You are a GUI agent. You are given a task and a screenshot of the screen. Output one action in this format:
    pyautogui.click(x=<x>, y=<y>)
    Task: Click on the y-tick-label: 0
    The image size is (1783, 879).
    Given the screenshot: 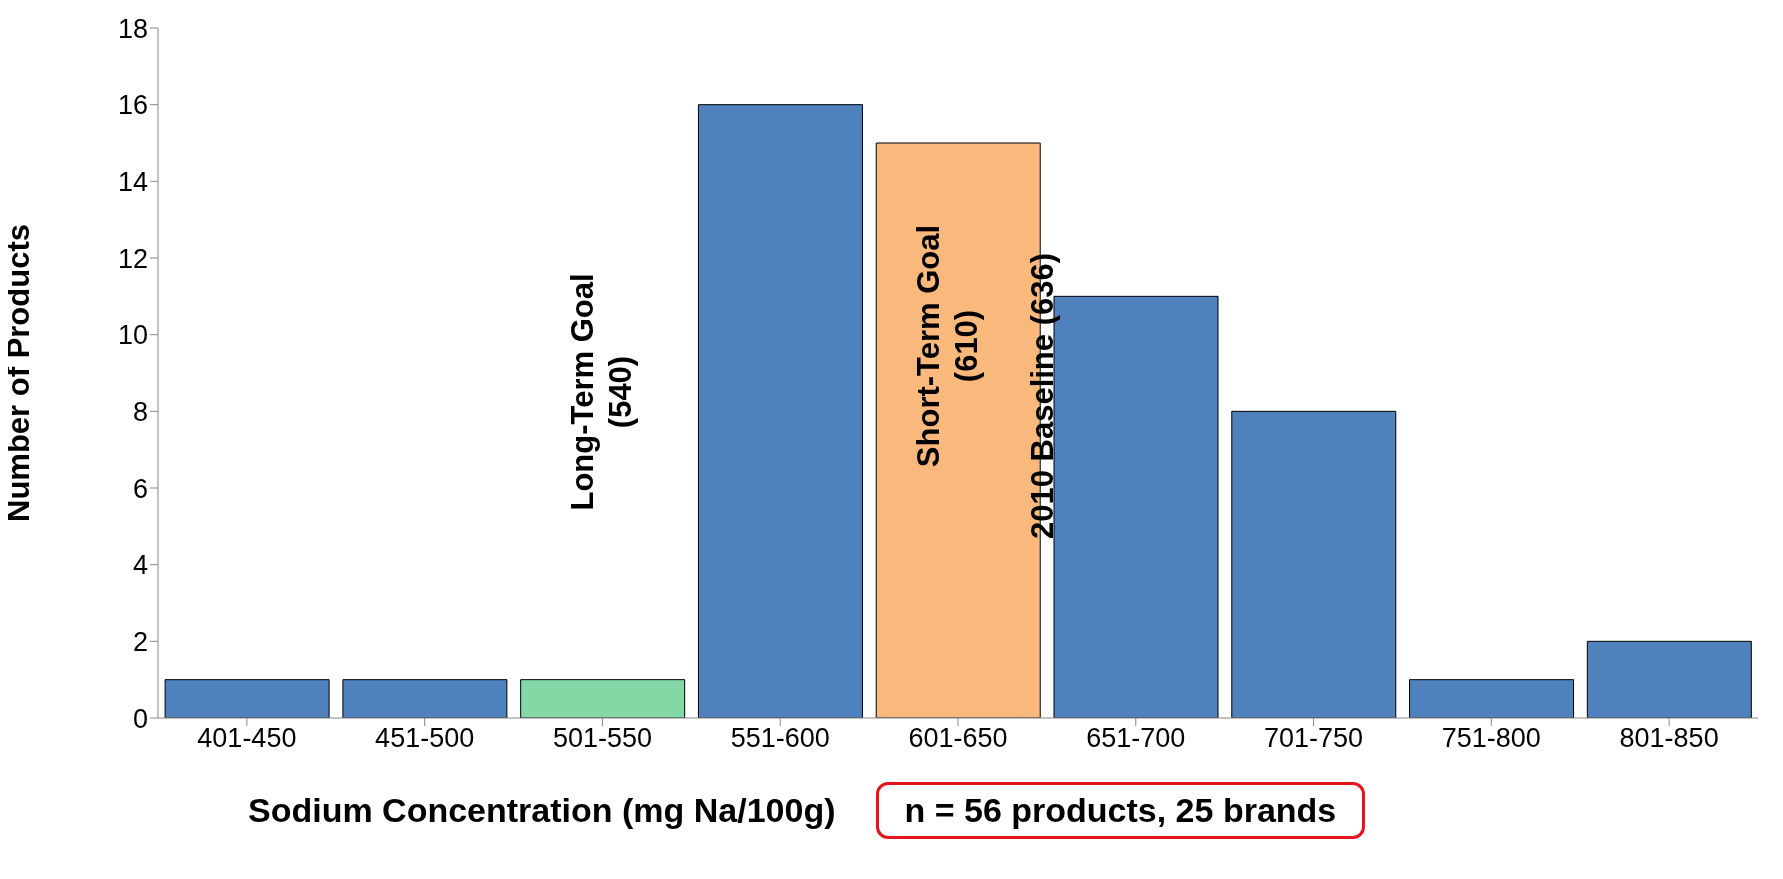 What is the action you would take?
    pyautogui.click(x=140, y=718)
    